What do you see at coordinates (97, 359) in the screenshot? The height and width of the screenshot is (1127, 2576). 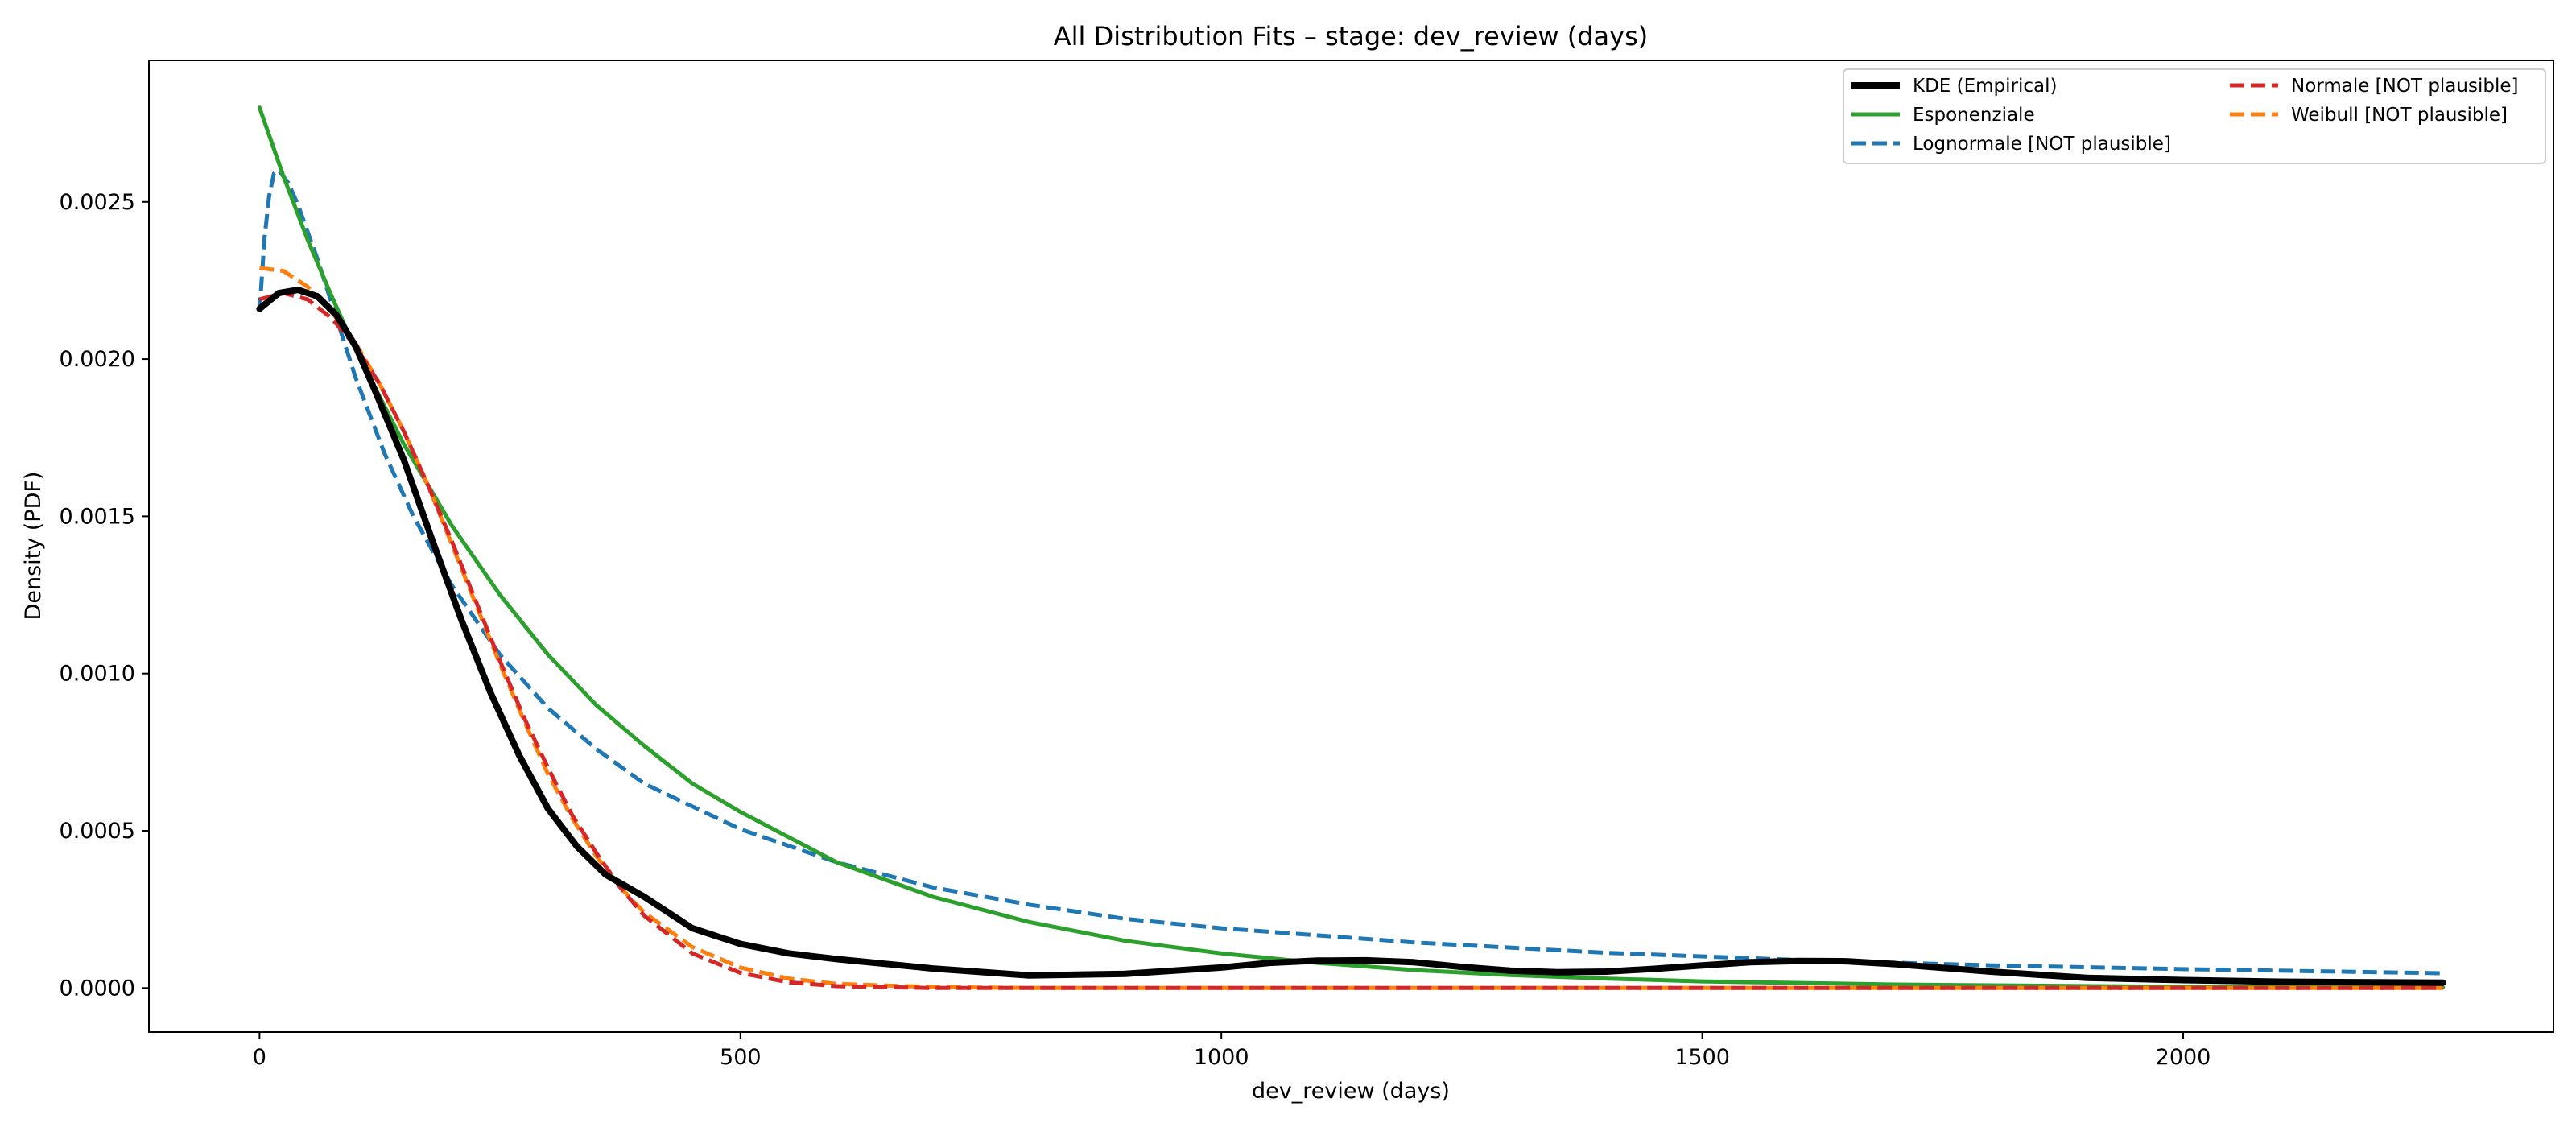 I see `y-tick-label: 0.0020` at bounding box center [97, 359].